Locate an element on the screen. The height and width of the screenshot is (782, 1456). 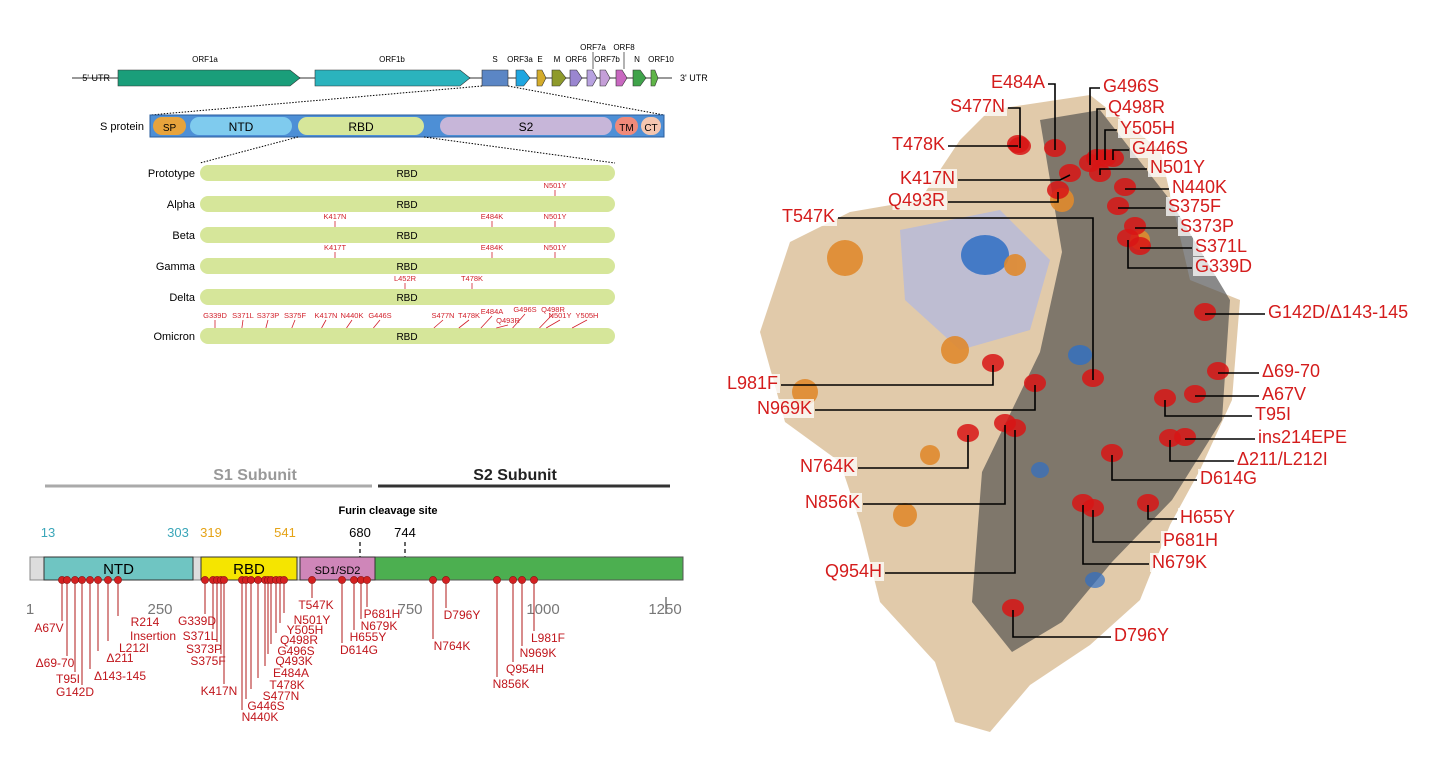
mutation-label: H655Y is located at coordinates (368, 637).